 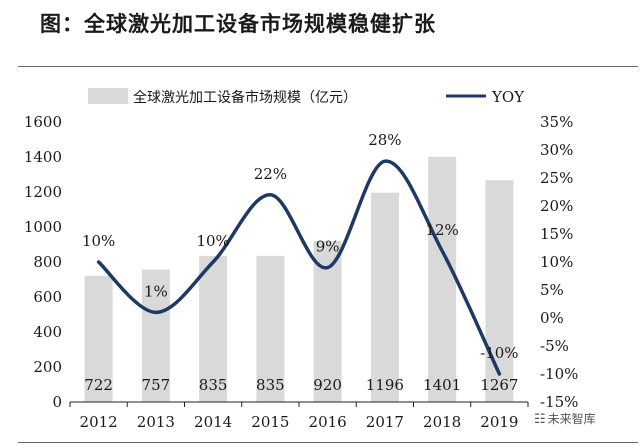 What do you see at coordinates (47, 367) in the screenshot?
I see `y-left-tick-label: 200` at bounding box center [47, 367].